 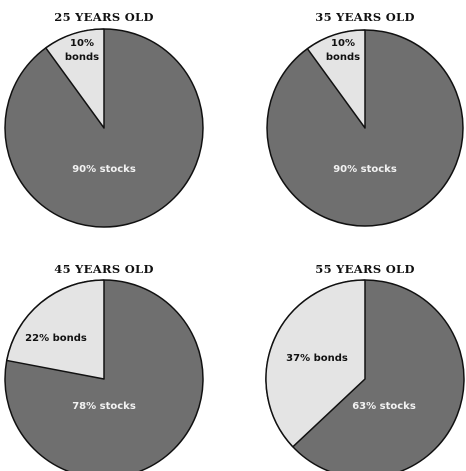 I want to click on chart-title: 25 YEARS OLD, so click(x=103, y=17).